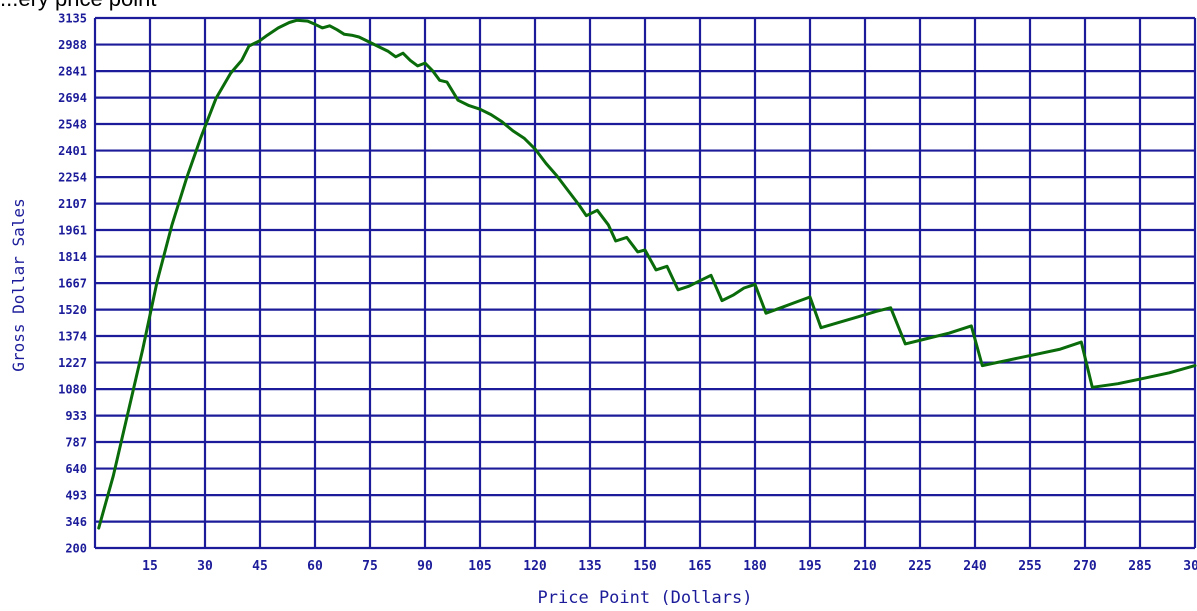 The height and width of the screenshot is (611, 1197). What do you see at coordinates (72, 125) in the screenshot?
I see `y-tick-label: 2548` at bounding box center [72, 125].